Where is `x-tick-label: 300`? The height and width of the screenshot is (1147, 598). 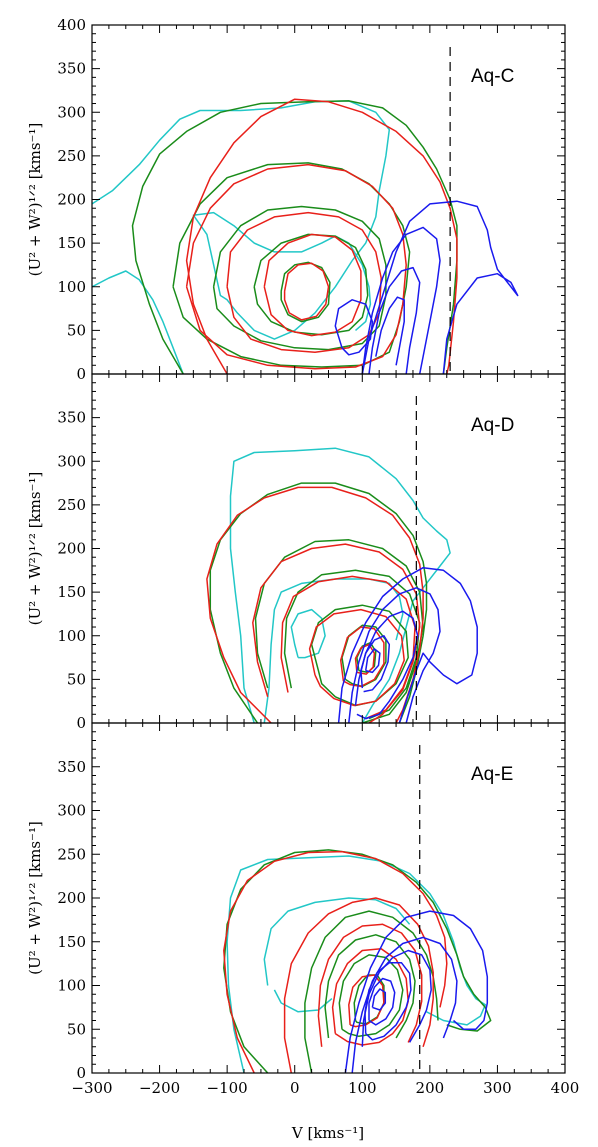
x-tick-label: 300 is located at coordinates (497, 1088).